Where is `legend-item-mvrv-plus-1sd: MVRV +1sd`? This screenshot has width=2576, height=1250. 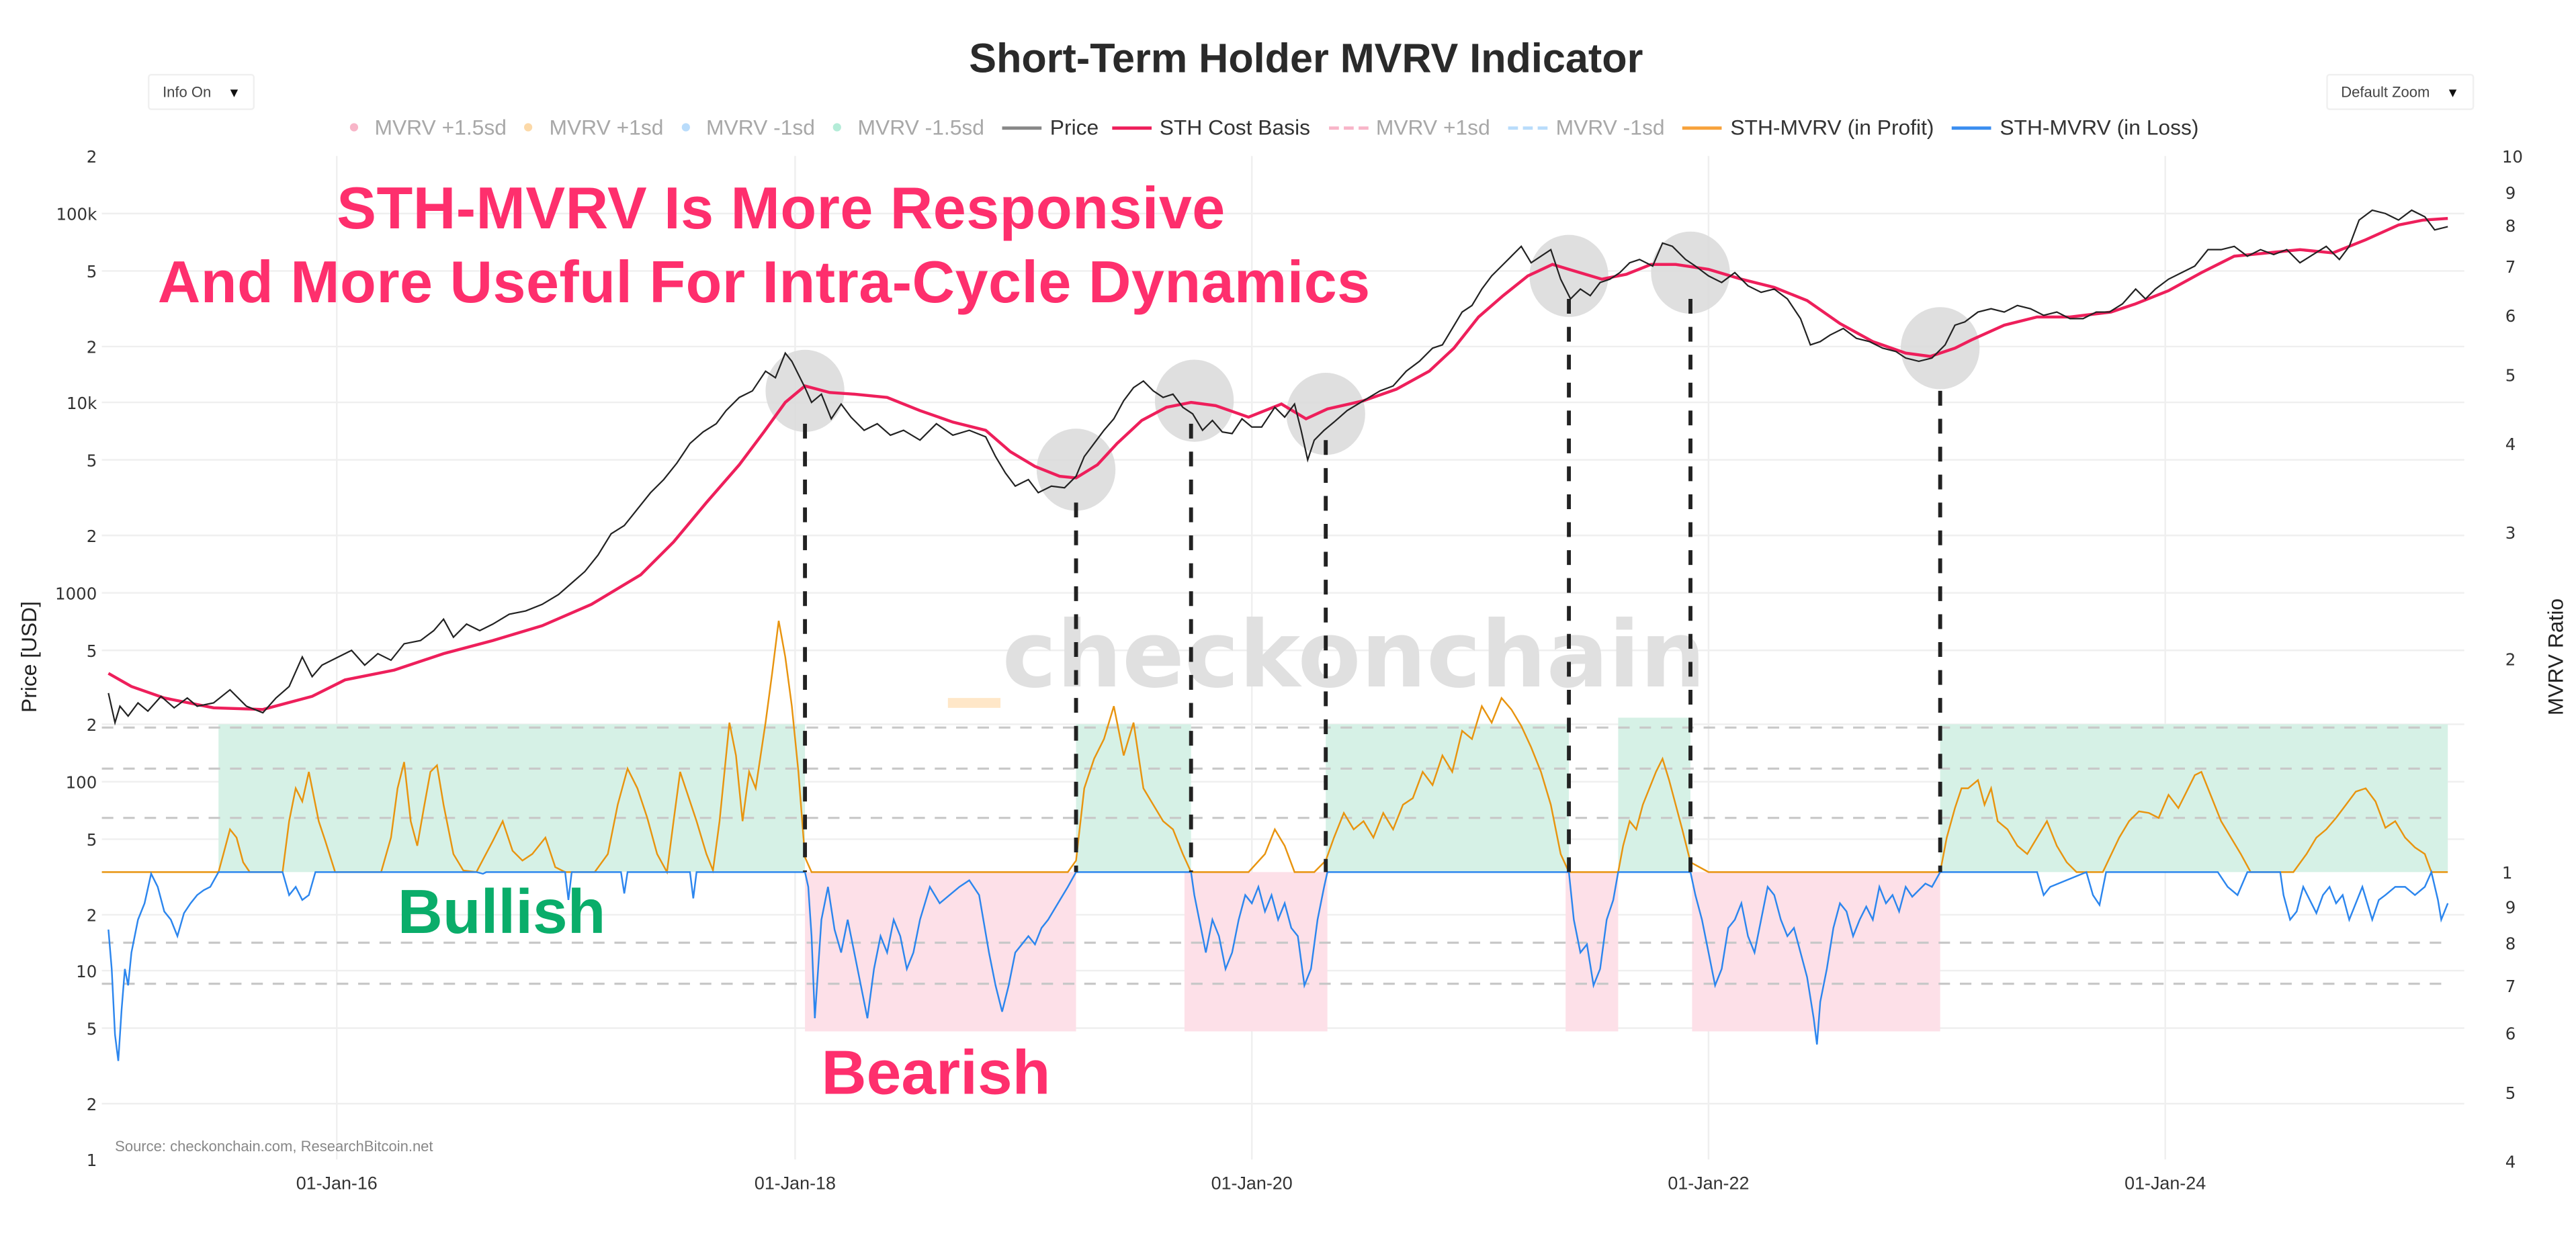
legend-item-mvrv-plus-1sd: MVRV +1sd is located at coordinates (594, 127).